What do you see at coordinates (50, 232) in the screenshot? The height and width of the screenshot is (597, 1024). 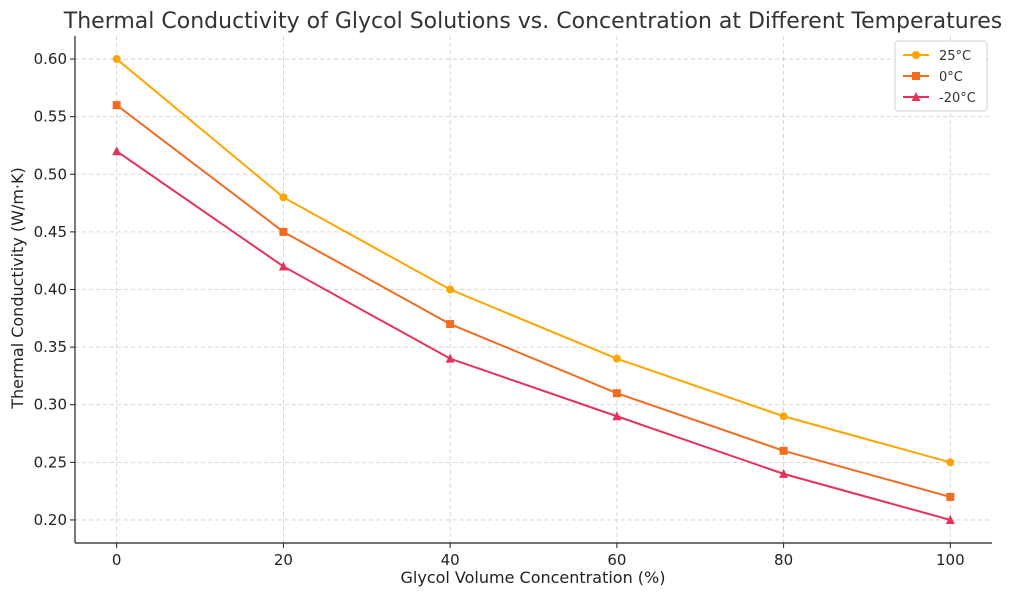 I see `y-tick-label: 0.45` at bounding box center [50, 232].